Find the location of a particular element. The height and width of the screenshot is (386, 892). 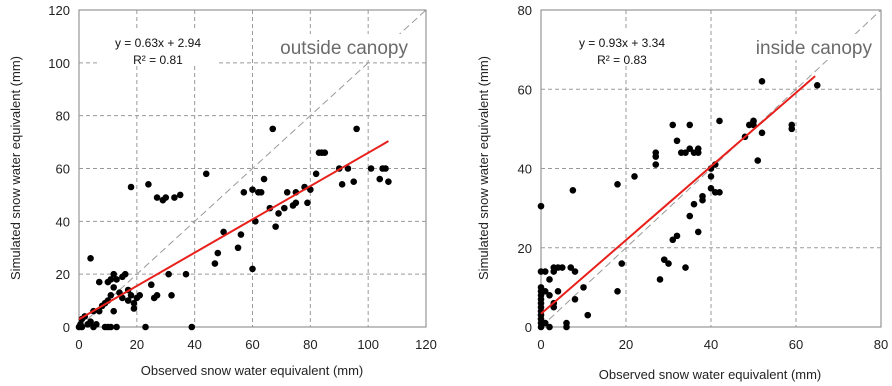

y-tick-label: 120 is located at coordinates (59, 10).